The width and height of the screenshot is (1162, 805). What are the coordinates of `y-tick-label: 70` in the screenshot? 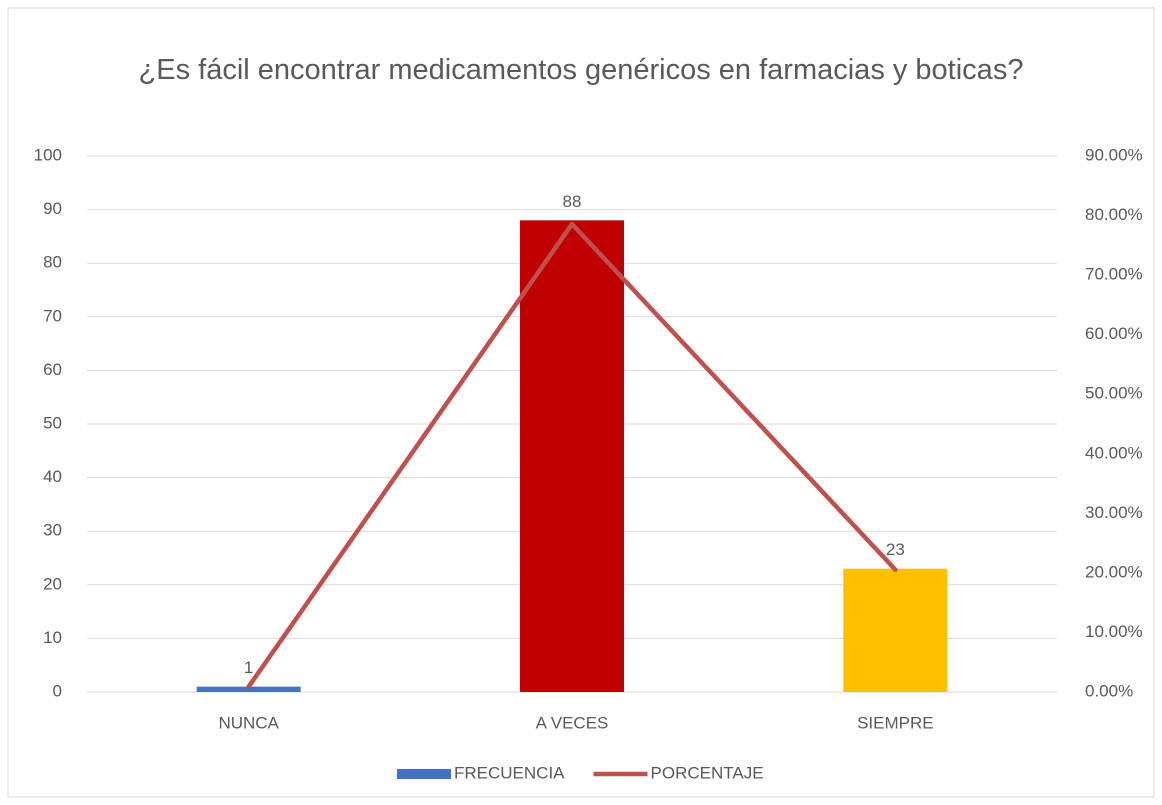 It's located at (52, 315).